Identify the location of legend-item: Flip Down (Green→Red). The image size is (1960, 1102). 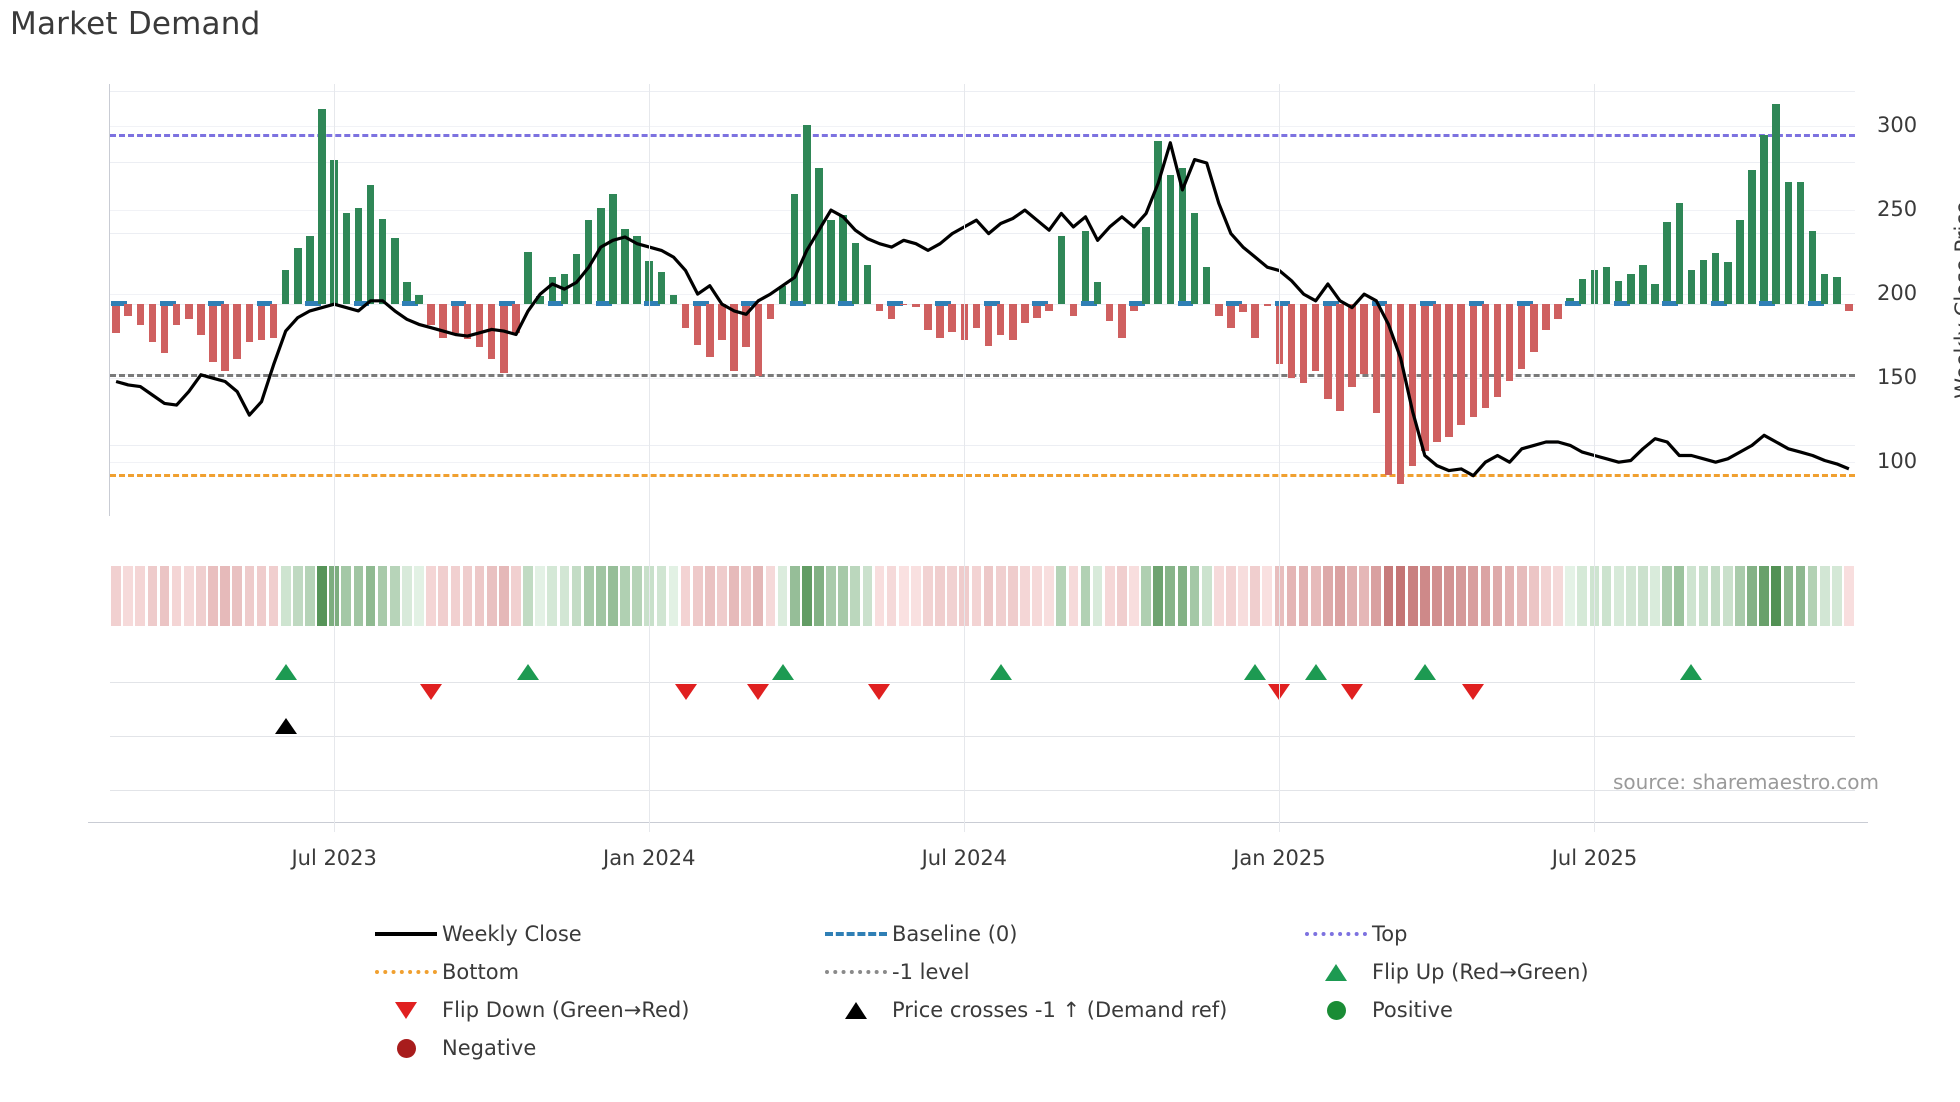
(595, 1010).